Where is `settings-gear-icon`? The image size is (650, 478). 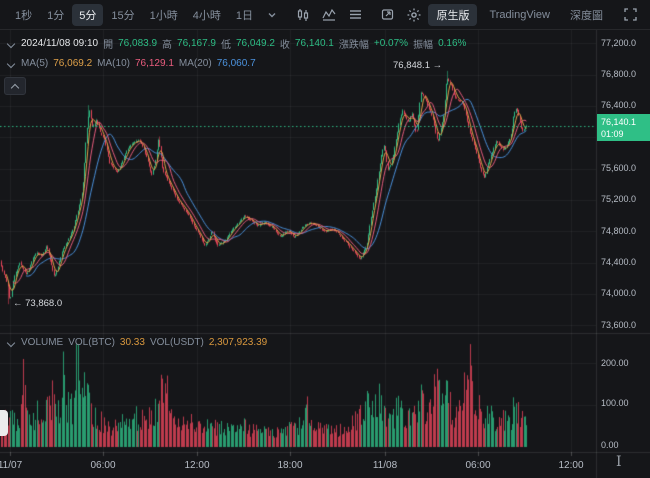
settings-gear-icon is located at coordinates (414, 15).